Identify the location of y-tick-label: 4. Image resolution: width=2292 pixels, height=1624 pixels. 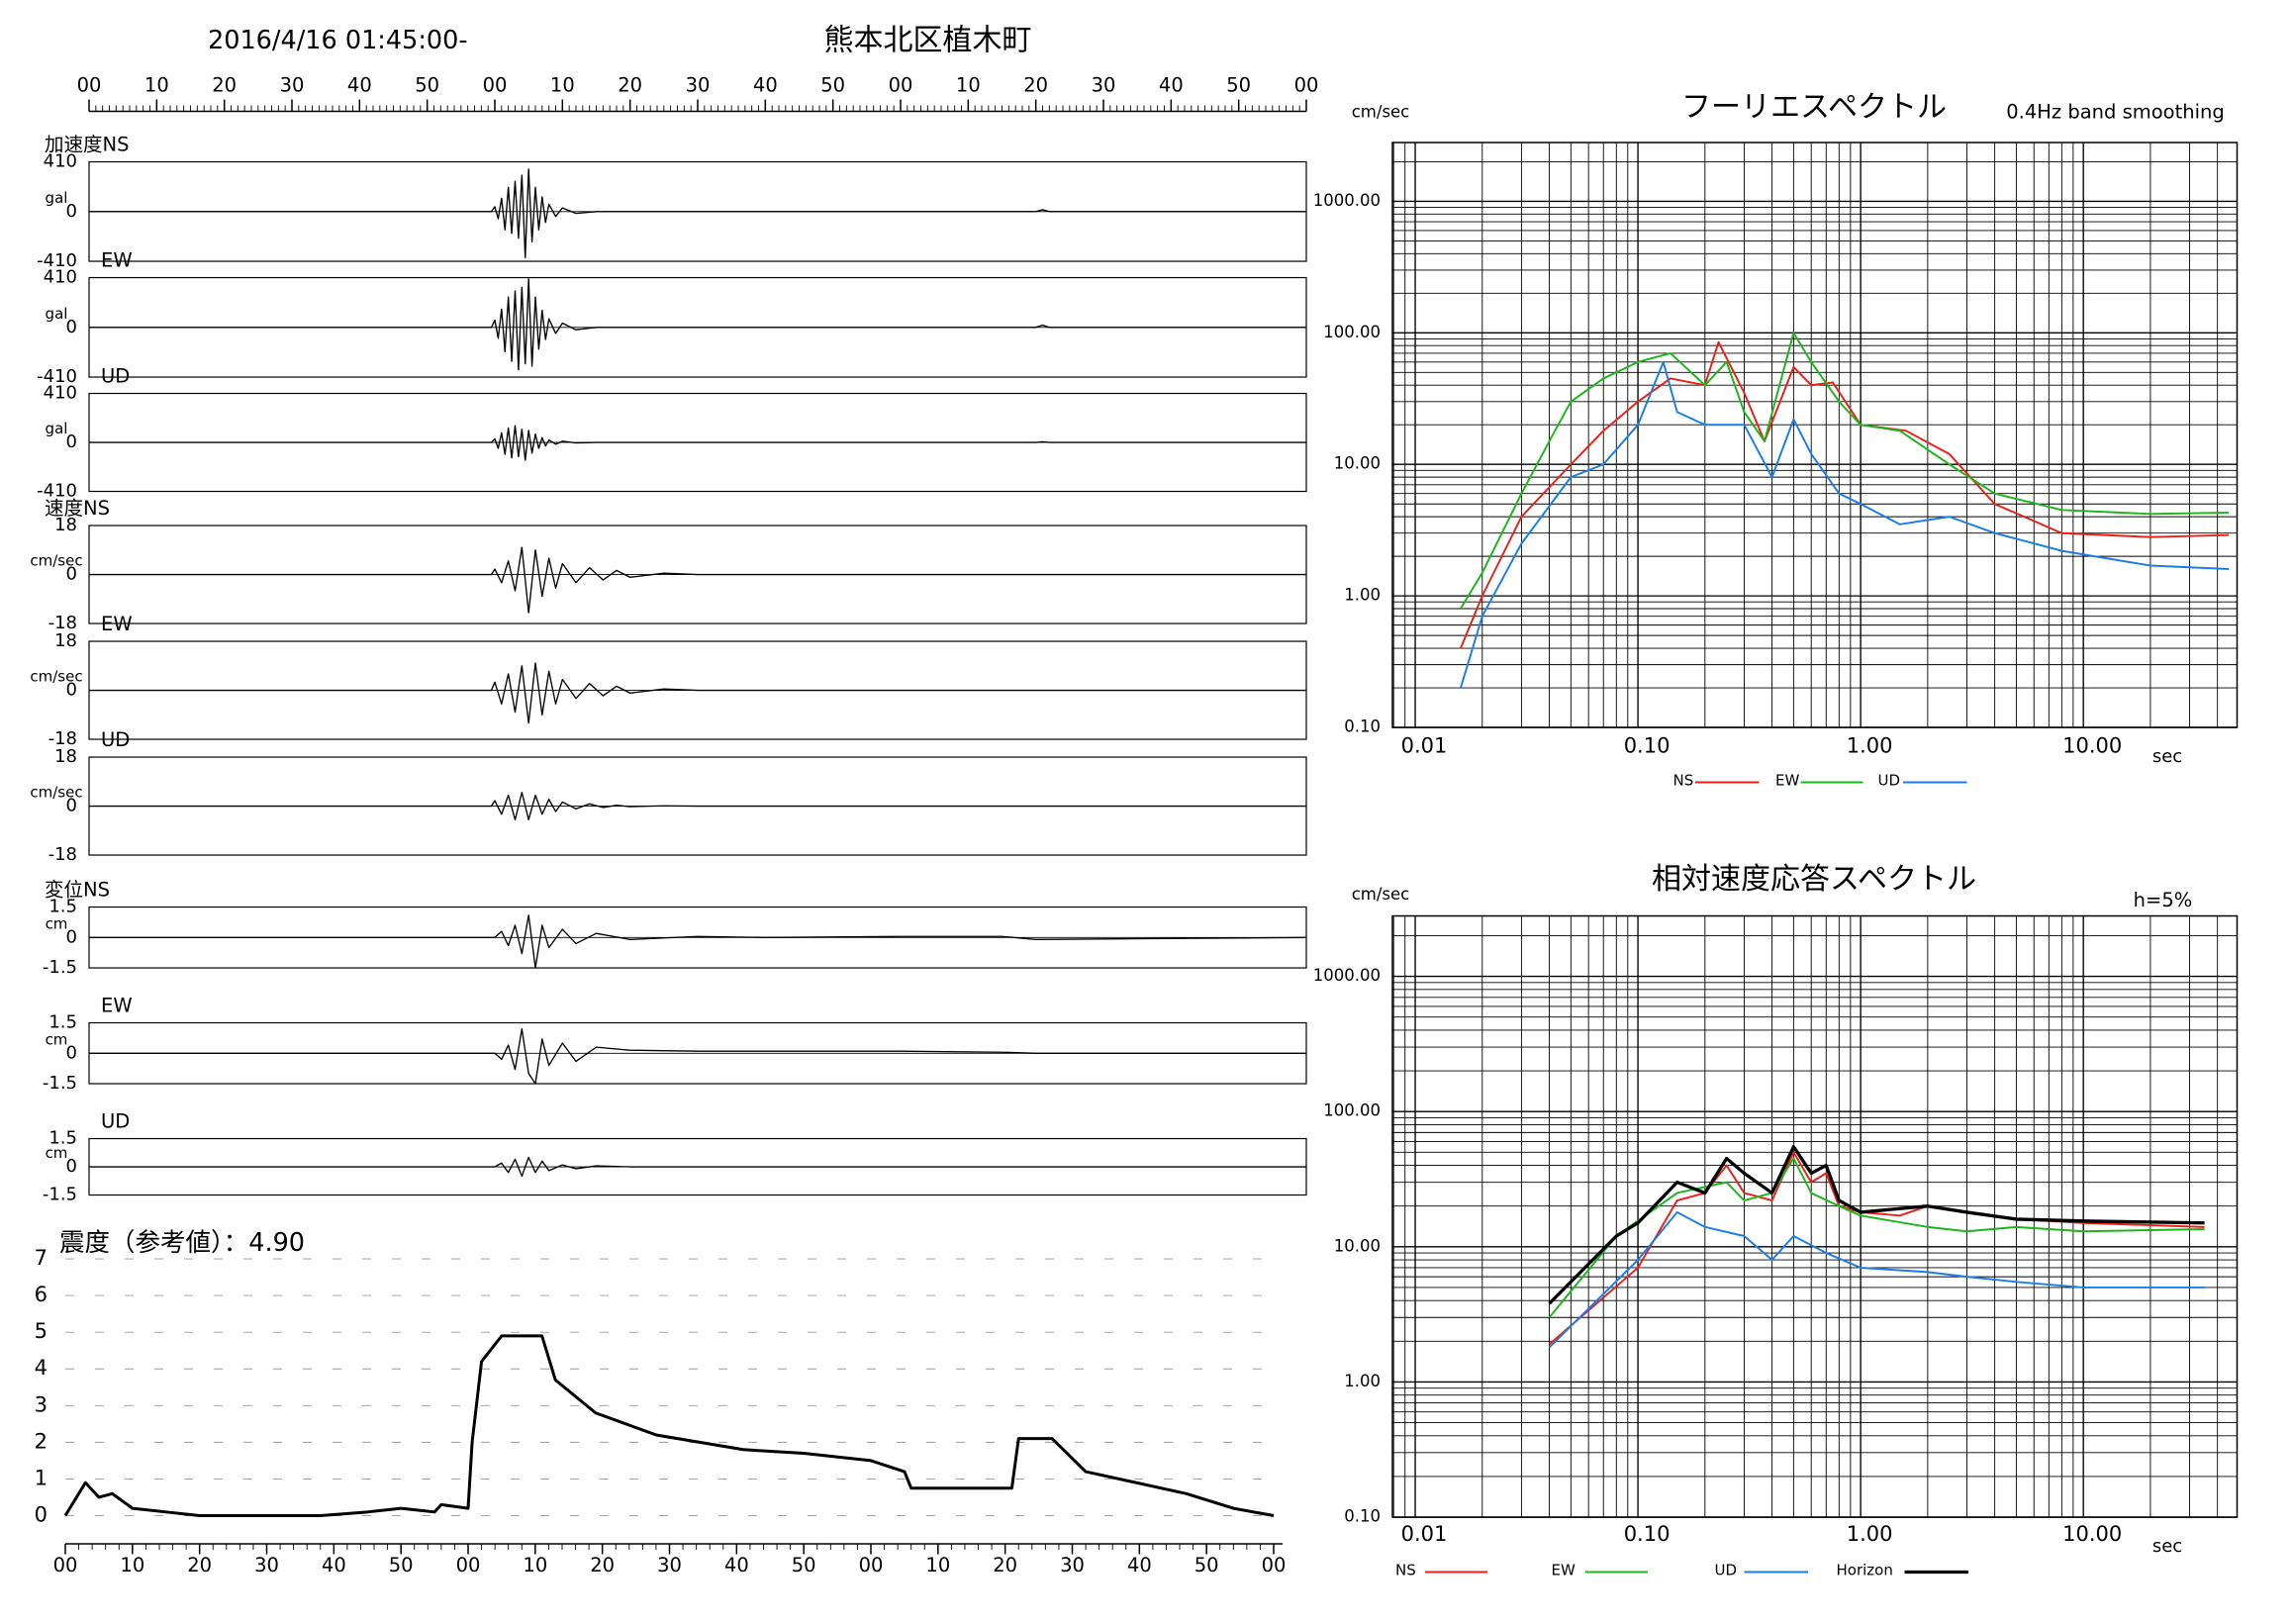
(41, 1368).